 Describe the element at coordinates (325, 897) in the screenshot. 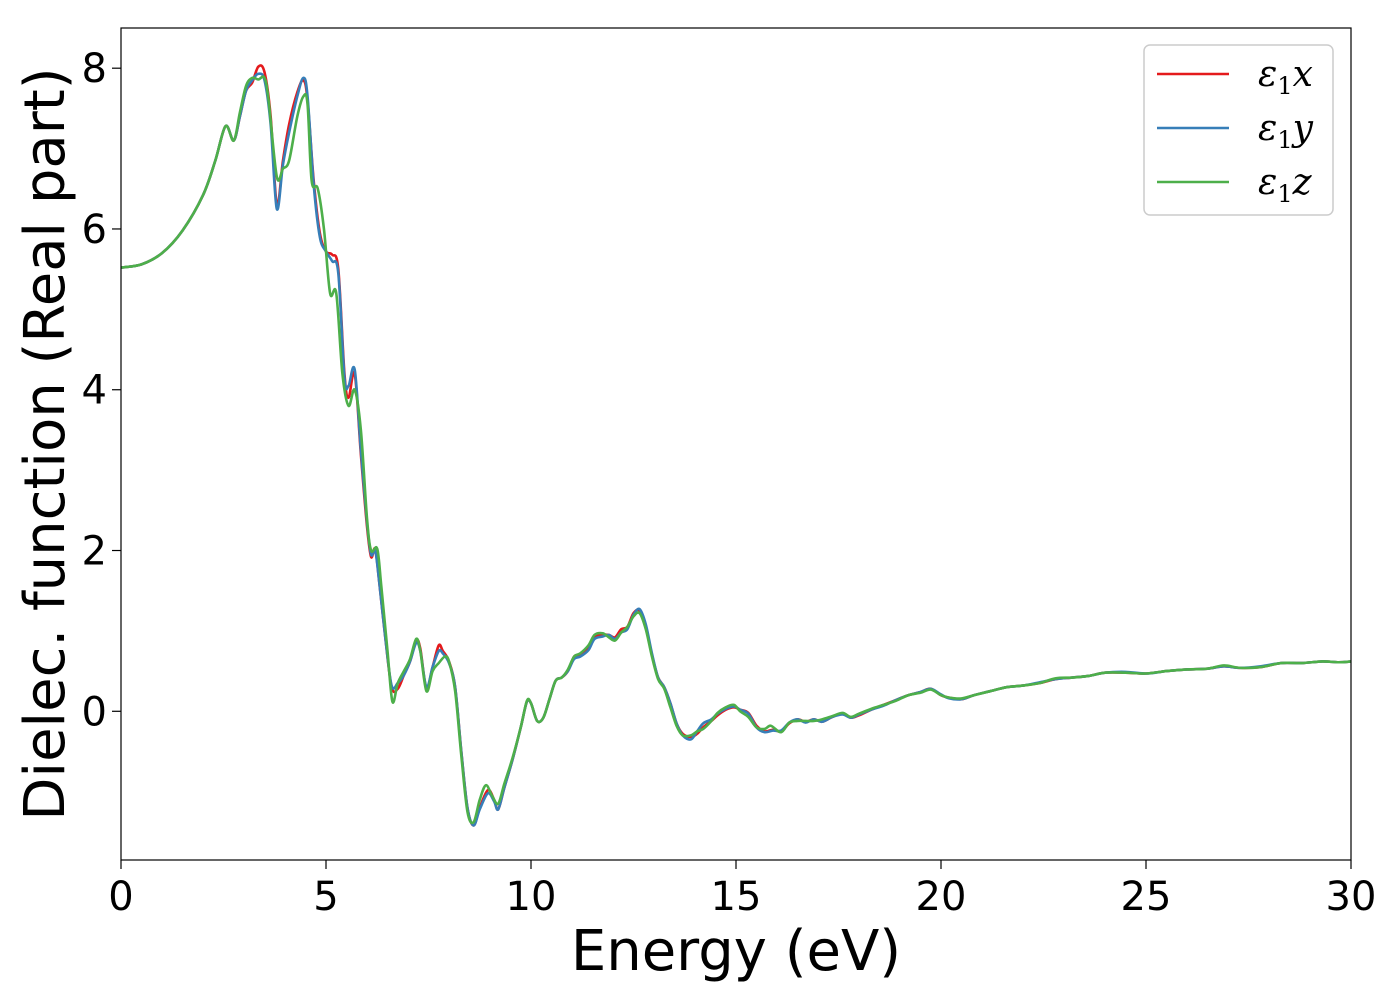

I see `x-tick-label: 5` at that location.